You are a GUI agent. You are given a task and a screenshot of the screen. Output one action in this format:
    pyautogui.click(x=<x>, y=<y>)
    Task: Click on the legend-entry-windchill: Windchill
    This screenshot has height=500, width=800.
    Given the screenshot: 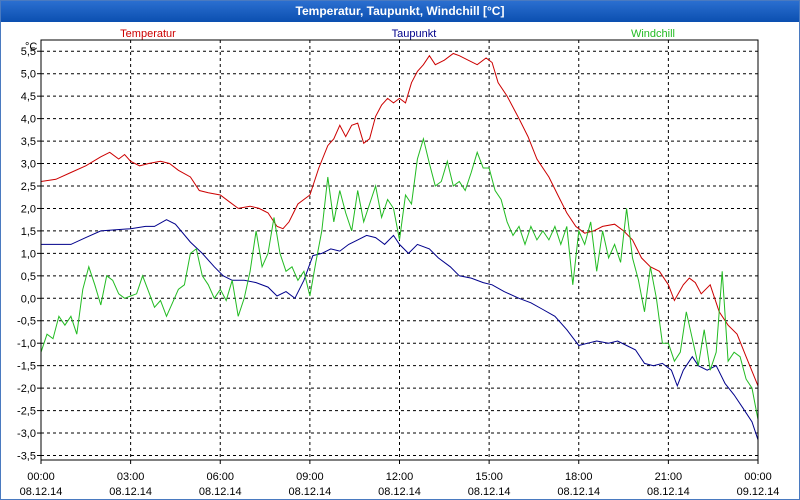 What is the action you would take?
    pyautogui.click(x=653, y=34)
    